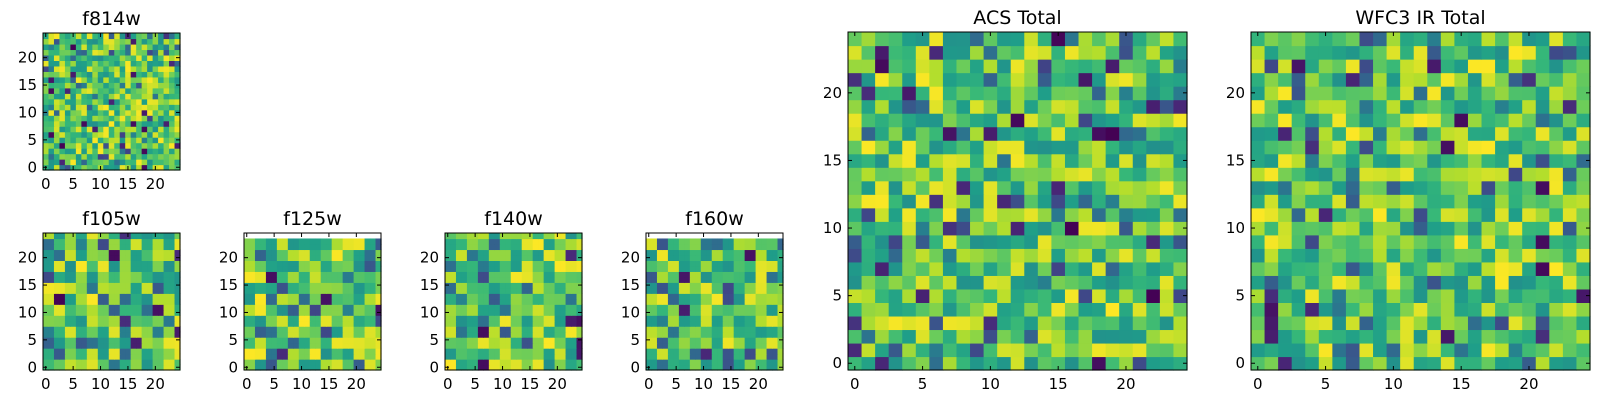 The height and width of the screenshot is (400, 1600). Describe the element at coordinates (630, 285) in the screenshot. I see `y-tick-label: 15` at that location.